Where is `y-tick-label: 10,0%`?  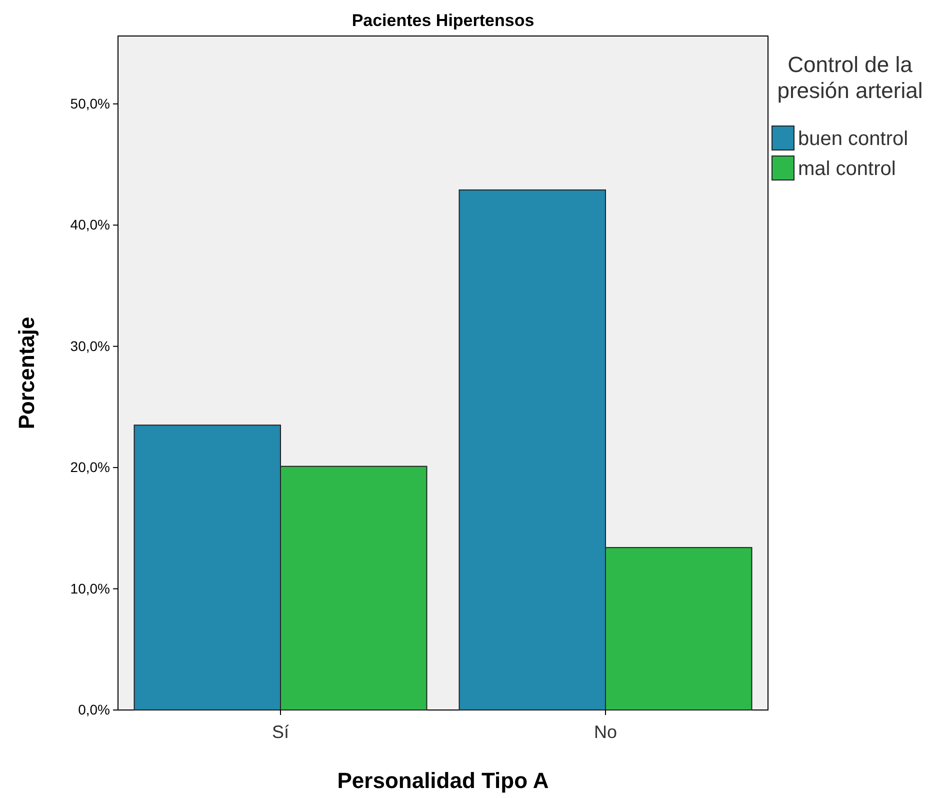
y-tick-label: 10,0% is located at coordinates (90, 588).